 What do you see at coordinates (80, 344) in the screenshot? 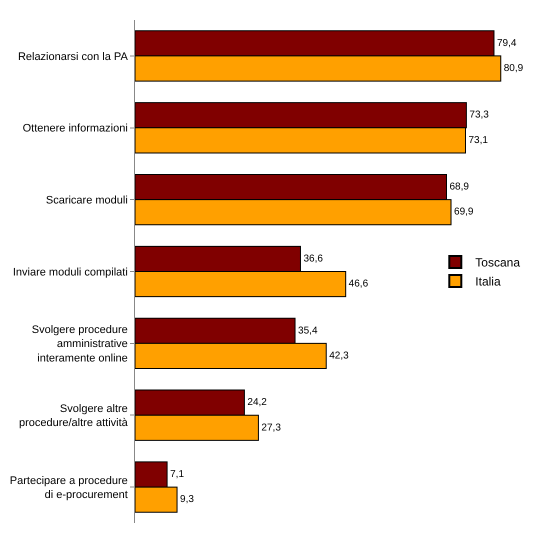
I see `y-tick-label: Svolgere procedure amministrative interamente online` at bounding box center [80, 344].